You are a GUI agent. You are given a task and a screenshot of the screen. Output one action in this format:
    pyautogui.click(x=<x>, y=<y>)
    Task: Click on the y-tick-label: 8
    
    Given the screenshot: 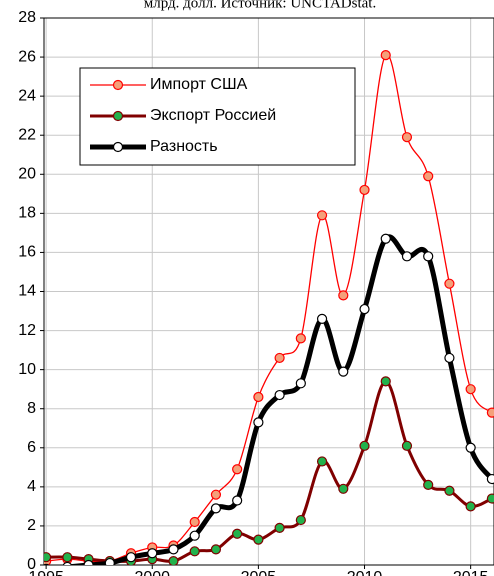 What is the action you would take?
    pyautogui.click(x=31, y=408)
    